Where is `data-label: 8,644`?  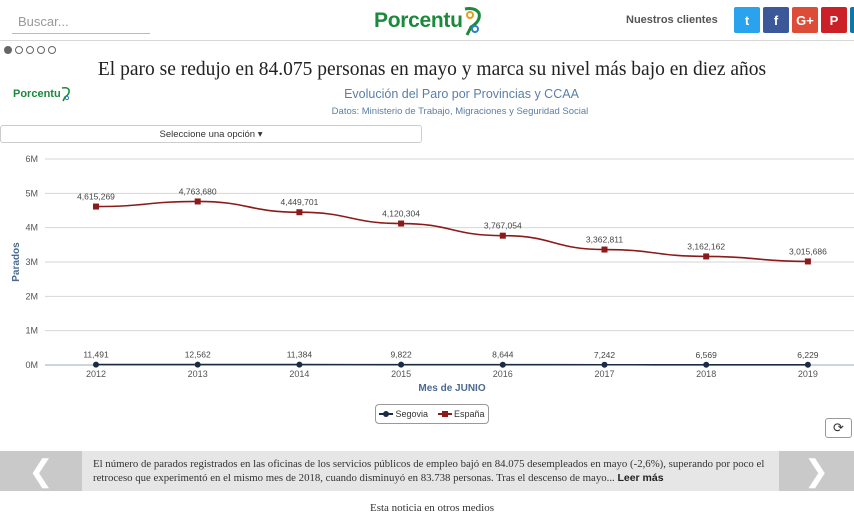
data-label: 8,644 is located at coordinates (503, 355).